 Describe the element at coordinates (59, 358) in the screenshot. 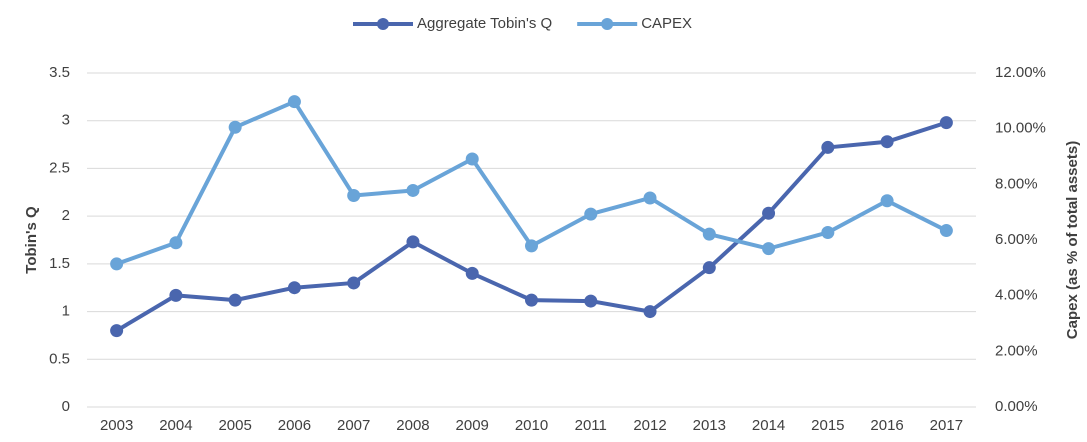

I see `y-tick-label: 0.5` at that location.